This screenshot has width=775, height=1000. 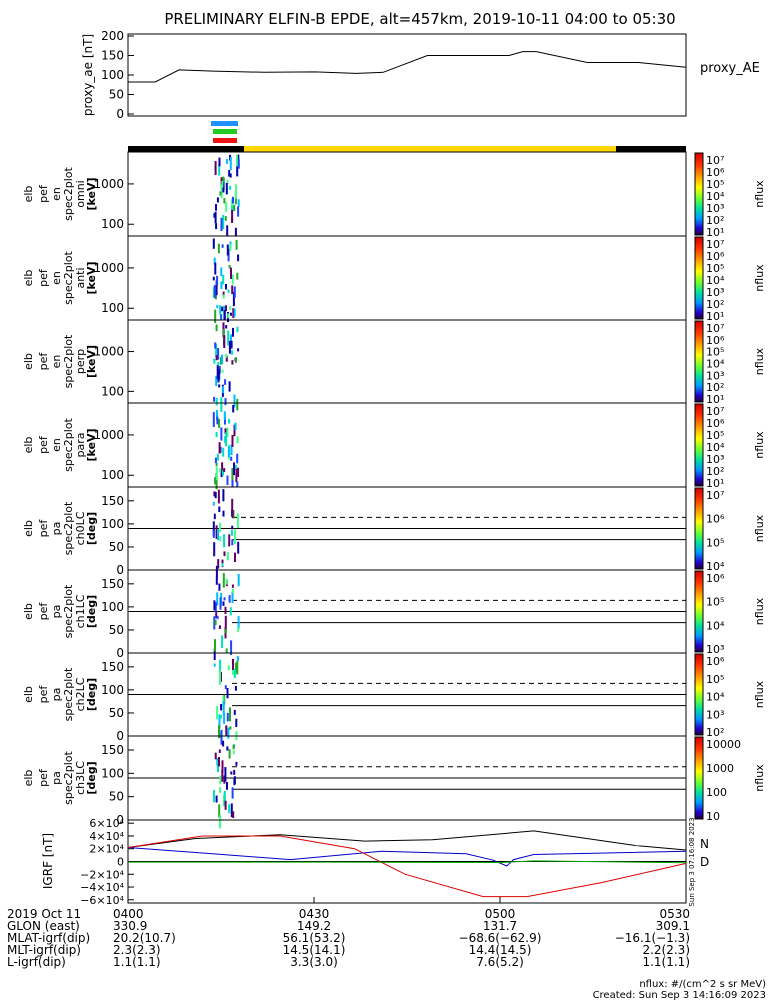 What do you see at coordinates (225, 140) in the screenshot?
I see `status-bar-red` at bounding box center [225, 140].